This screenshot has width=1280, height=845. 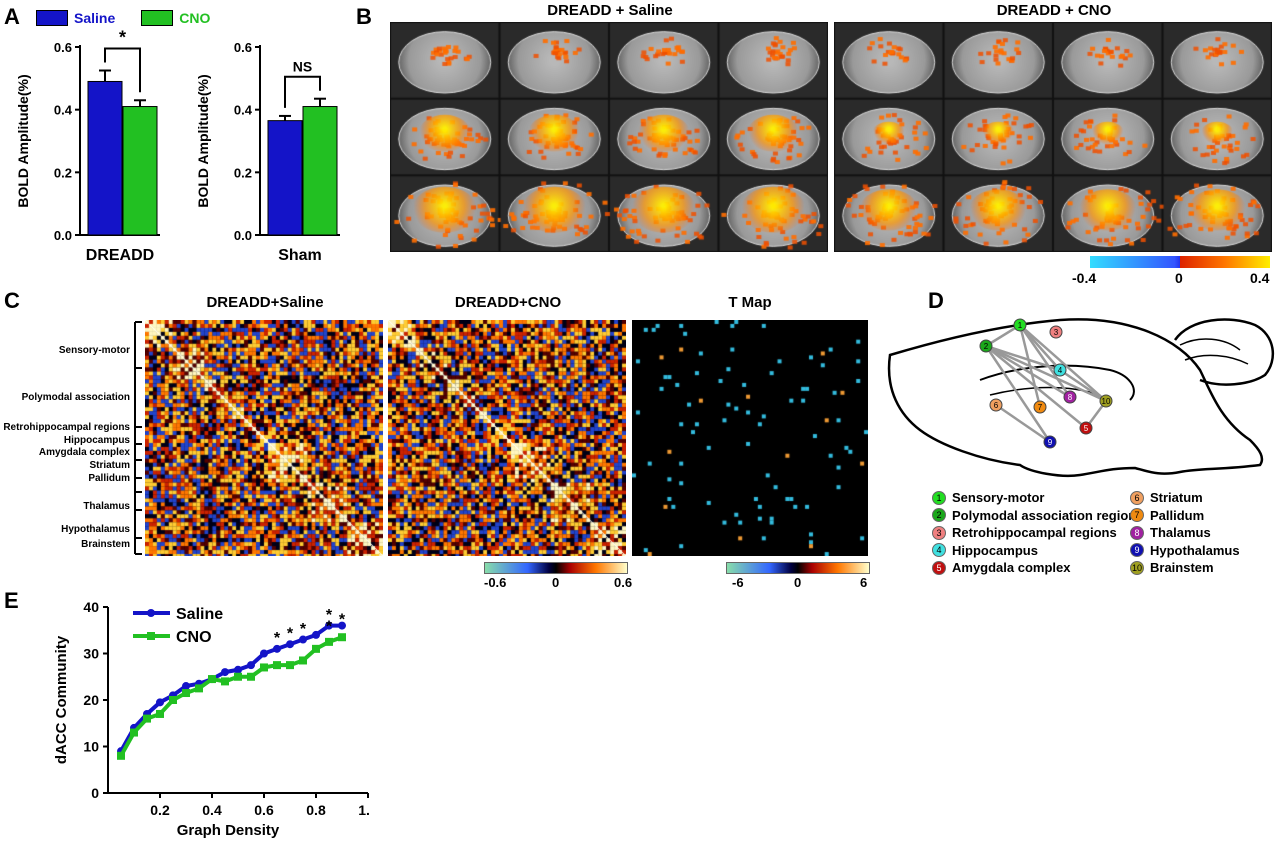 What do you see at coordinates (63, 47) in the screenshot?
I see `y-tick-label: 0.6` at bounding box center [63, 47].